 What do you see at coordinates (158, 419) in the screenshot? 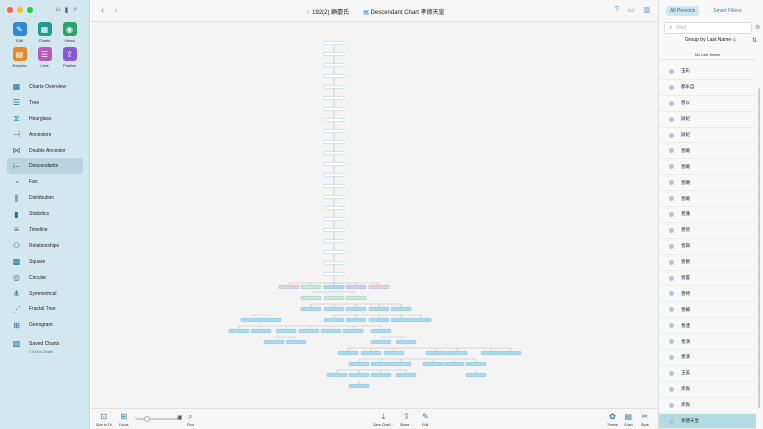
I see `zoom-slider` at bounding box center [158, 419].